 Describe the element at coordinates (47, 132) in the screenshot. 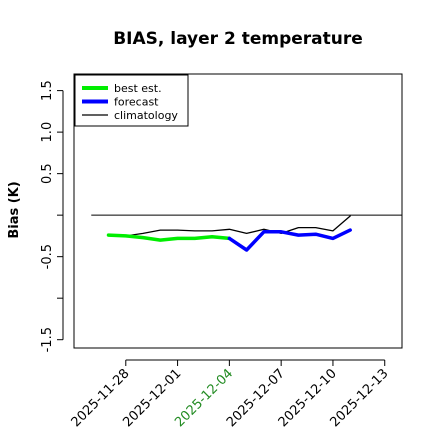

I see `y-tick-label: 1.0` at that location.